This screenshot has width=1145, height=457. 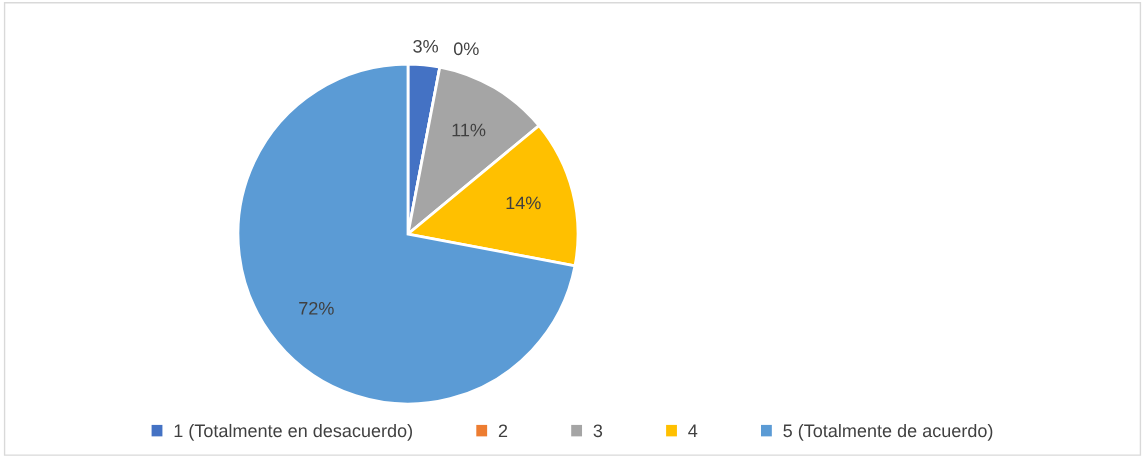 What do you see at coordinates (888, 432) in the screenshot?
I see `legend-label: 5 (Totalmente de acuerdo)` at bounding box center [888, 432].